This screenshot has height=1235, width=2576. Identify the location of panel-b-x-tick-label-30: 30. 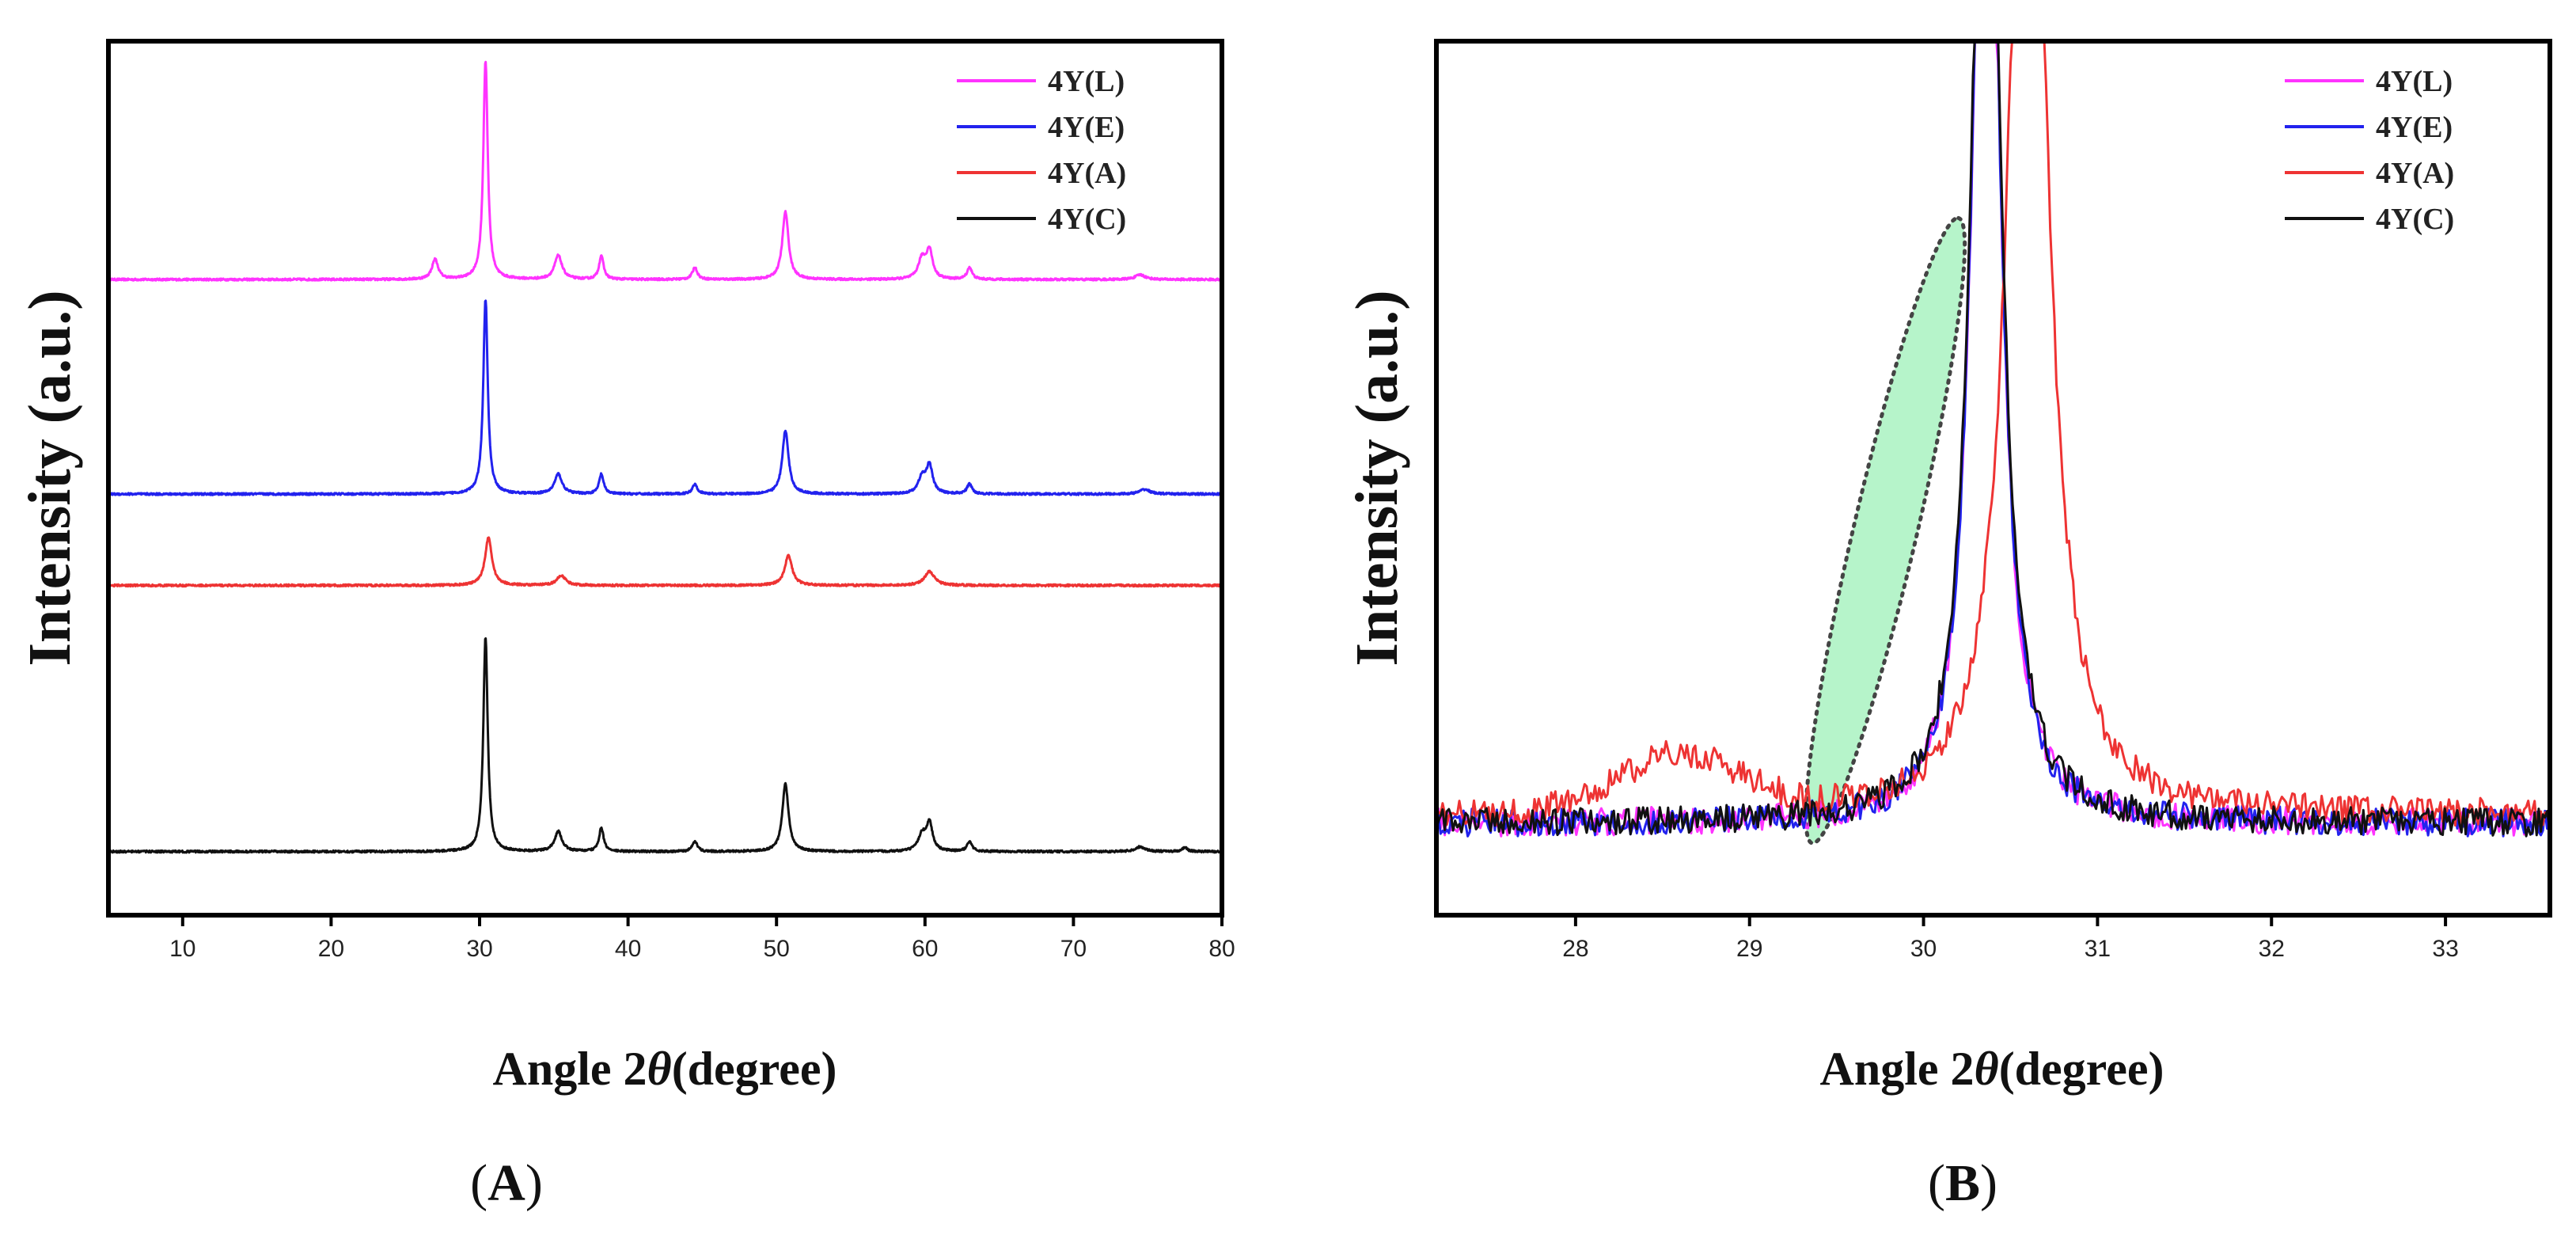
(1923, 949).